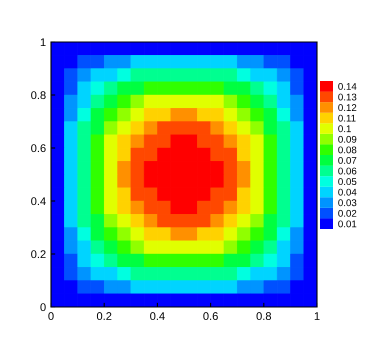 This screenshot has height=347, width=390. Describe the element at coordinates (104, 316) in the screenshot. I see `x-tick-label: 0.2` at that location.